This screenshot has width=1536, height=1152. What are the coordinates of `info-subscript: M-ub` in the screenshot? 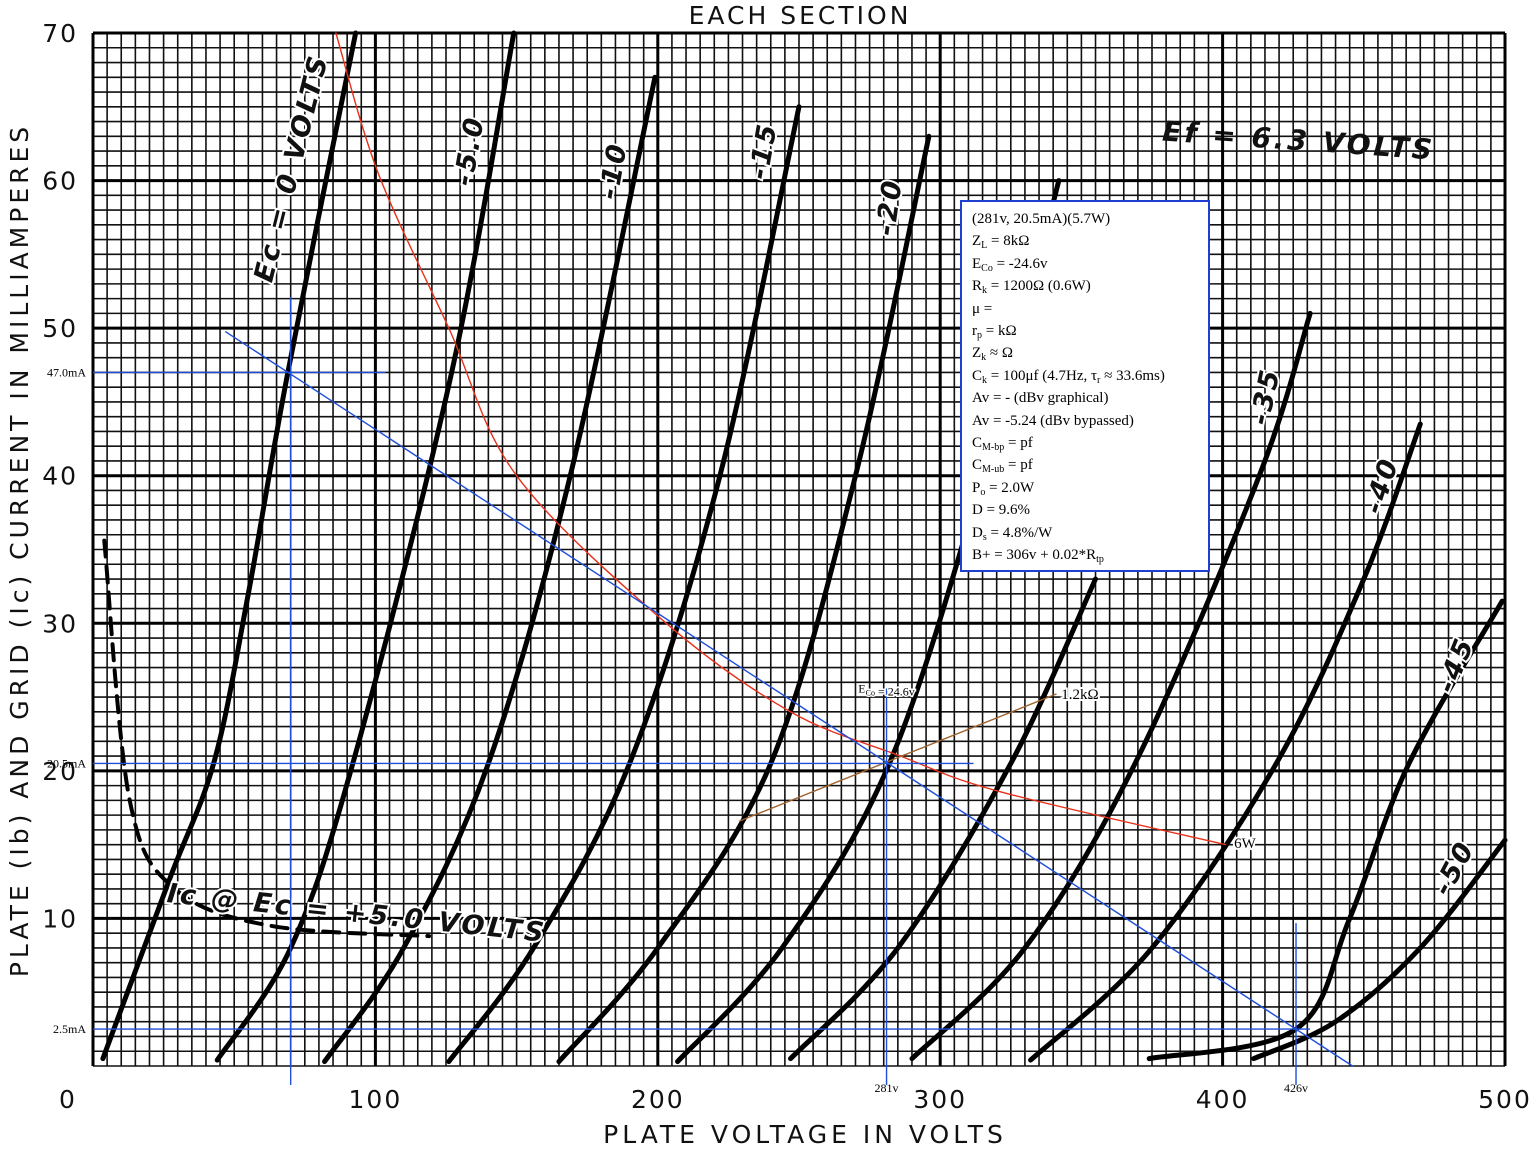 It's located at (993, 470).